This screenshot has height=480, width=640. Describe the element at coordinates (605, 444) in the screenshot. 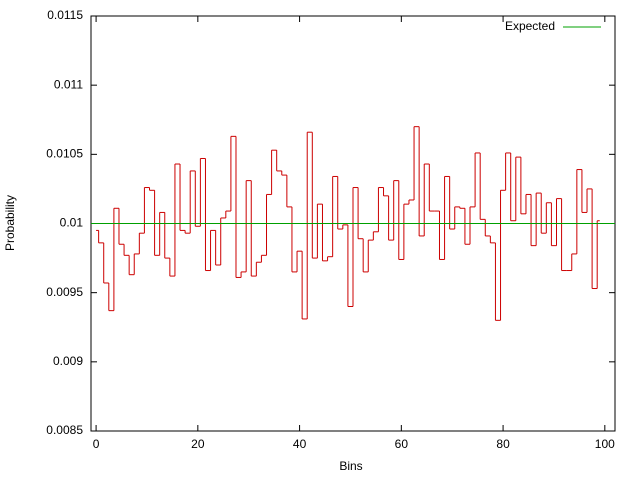

I see `x-tick-label: 100` at that location.